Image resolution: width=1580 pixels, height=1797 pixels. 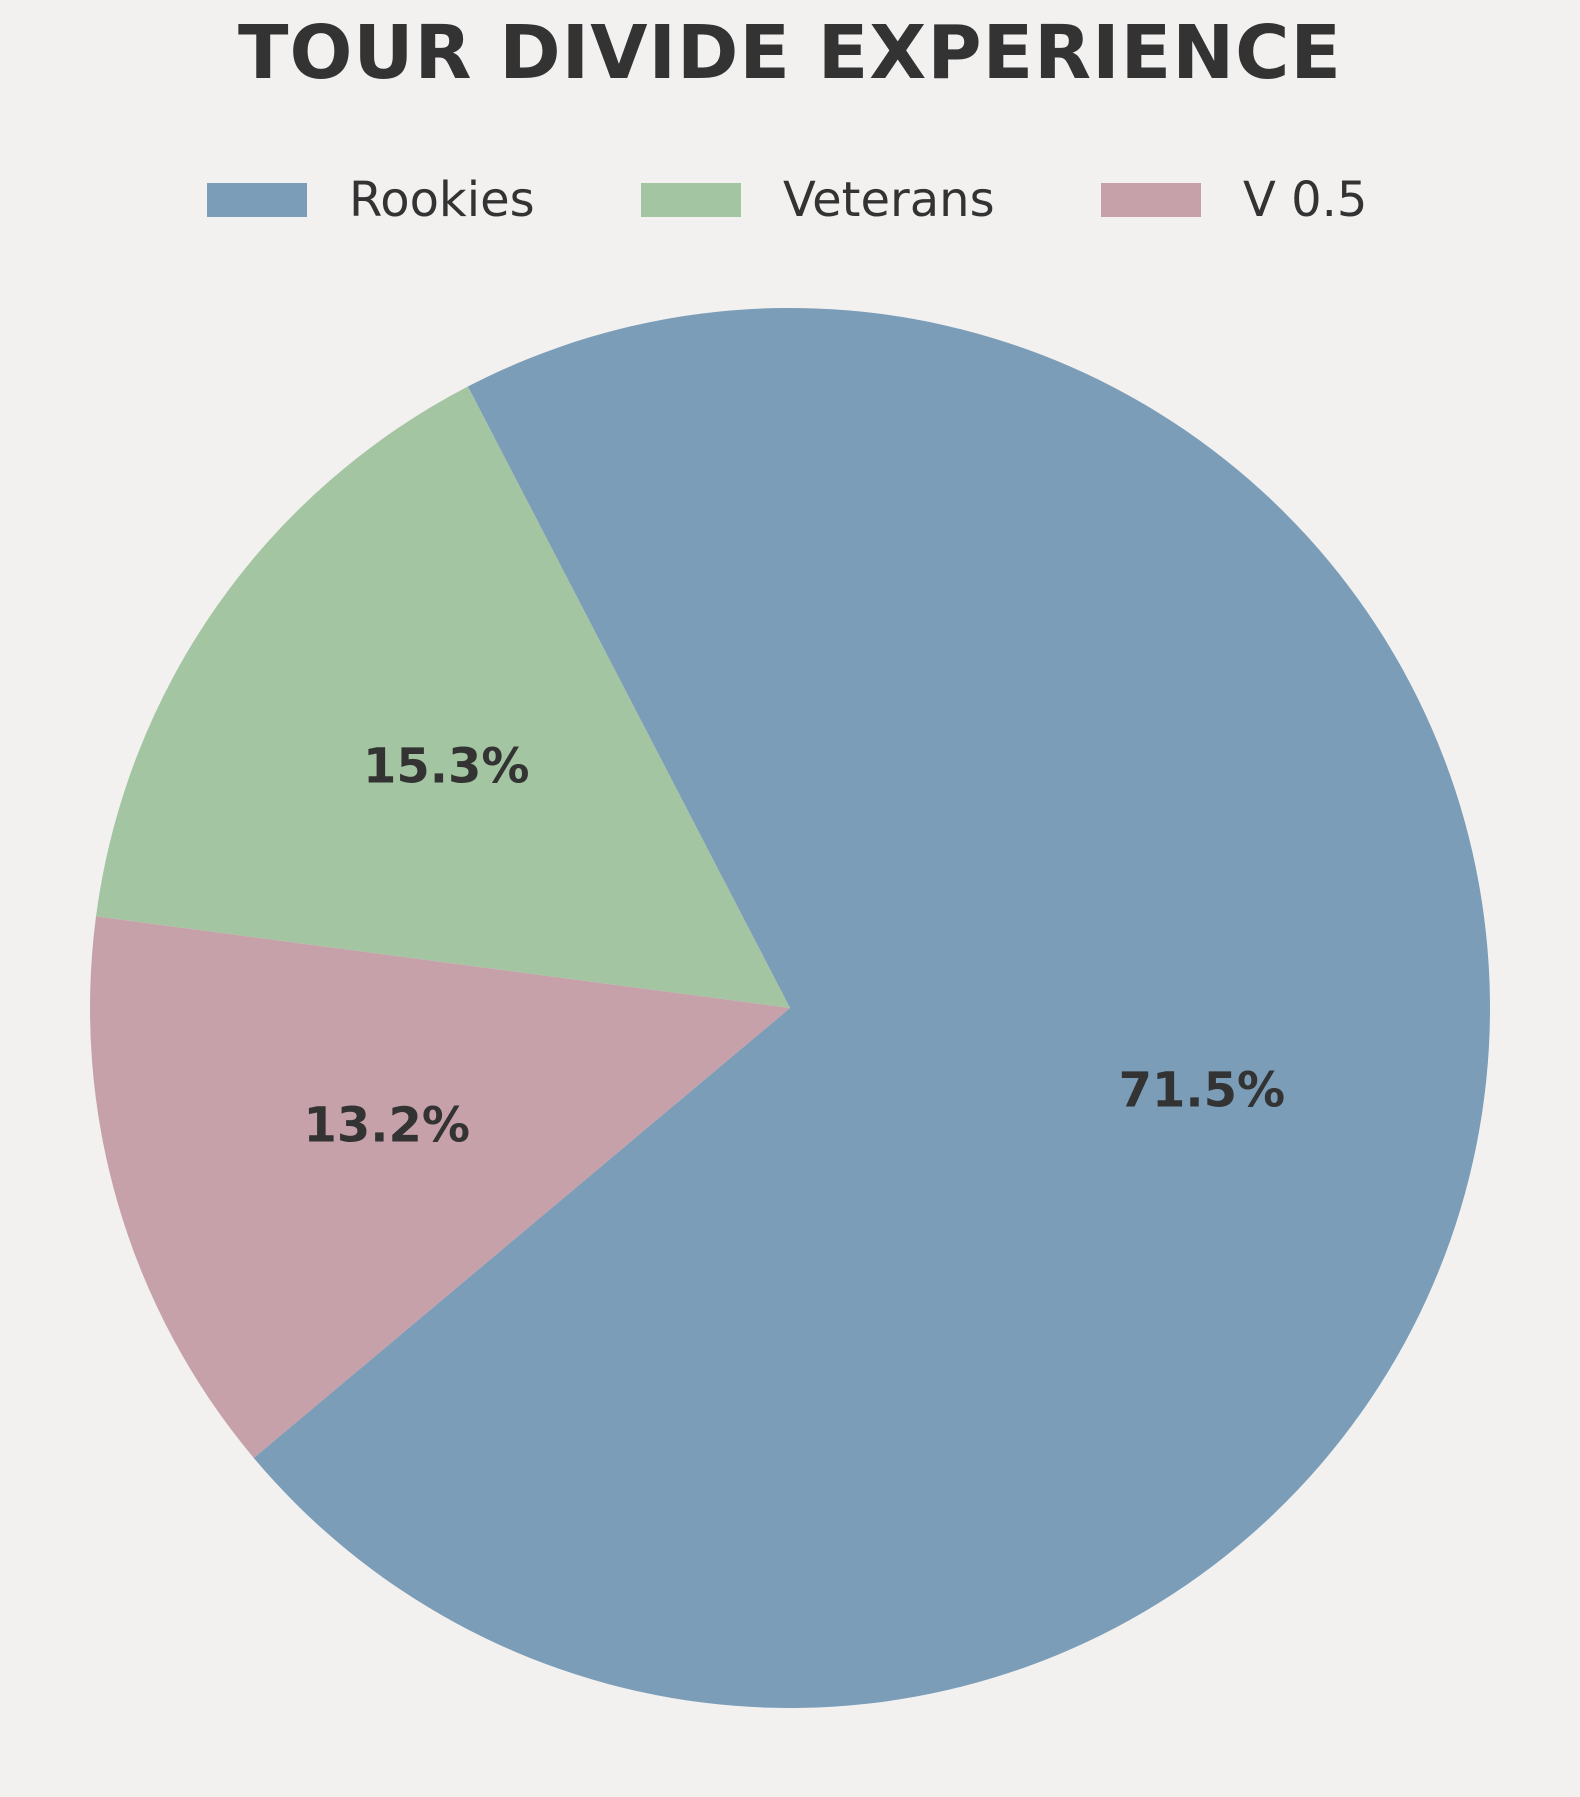 I want to click on legend: Rookies Veterans V 0.5, so click(x=790, y=200).